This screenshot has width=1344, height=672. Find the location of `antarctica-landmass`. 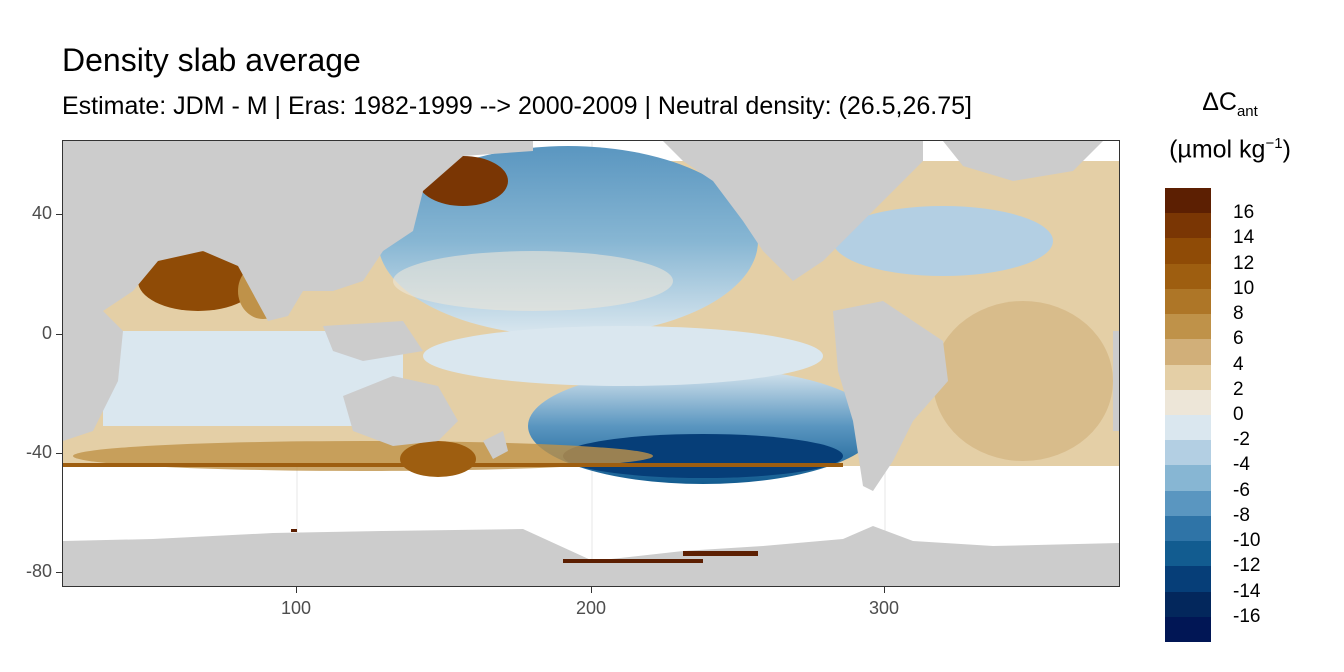

antarctica-landmass is located at coordinates (591, 556).